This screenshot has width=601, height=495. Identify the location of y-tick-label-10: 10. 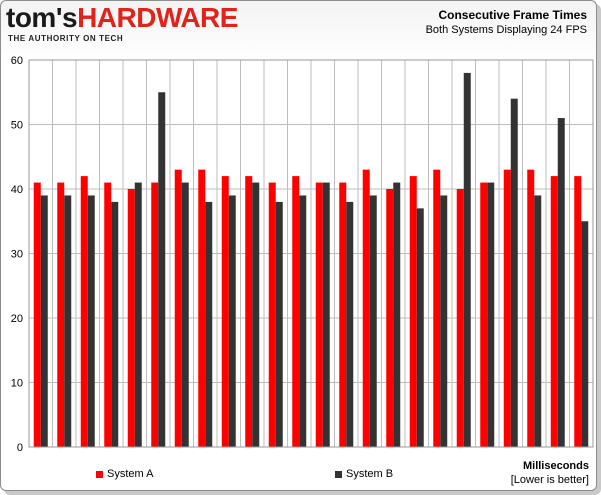
(17, 384).